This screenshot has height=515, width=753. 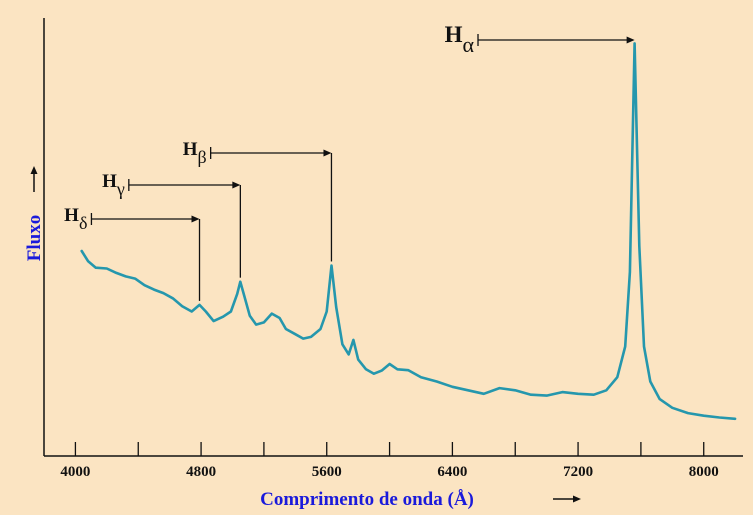 What do you see at coordinates (34, 179) in the screenshot?
I see `y-axis-arrow` at bounding box center [34, 179].